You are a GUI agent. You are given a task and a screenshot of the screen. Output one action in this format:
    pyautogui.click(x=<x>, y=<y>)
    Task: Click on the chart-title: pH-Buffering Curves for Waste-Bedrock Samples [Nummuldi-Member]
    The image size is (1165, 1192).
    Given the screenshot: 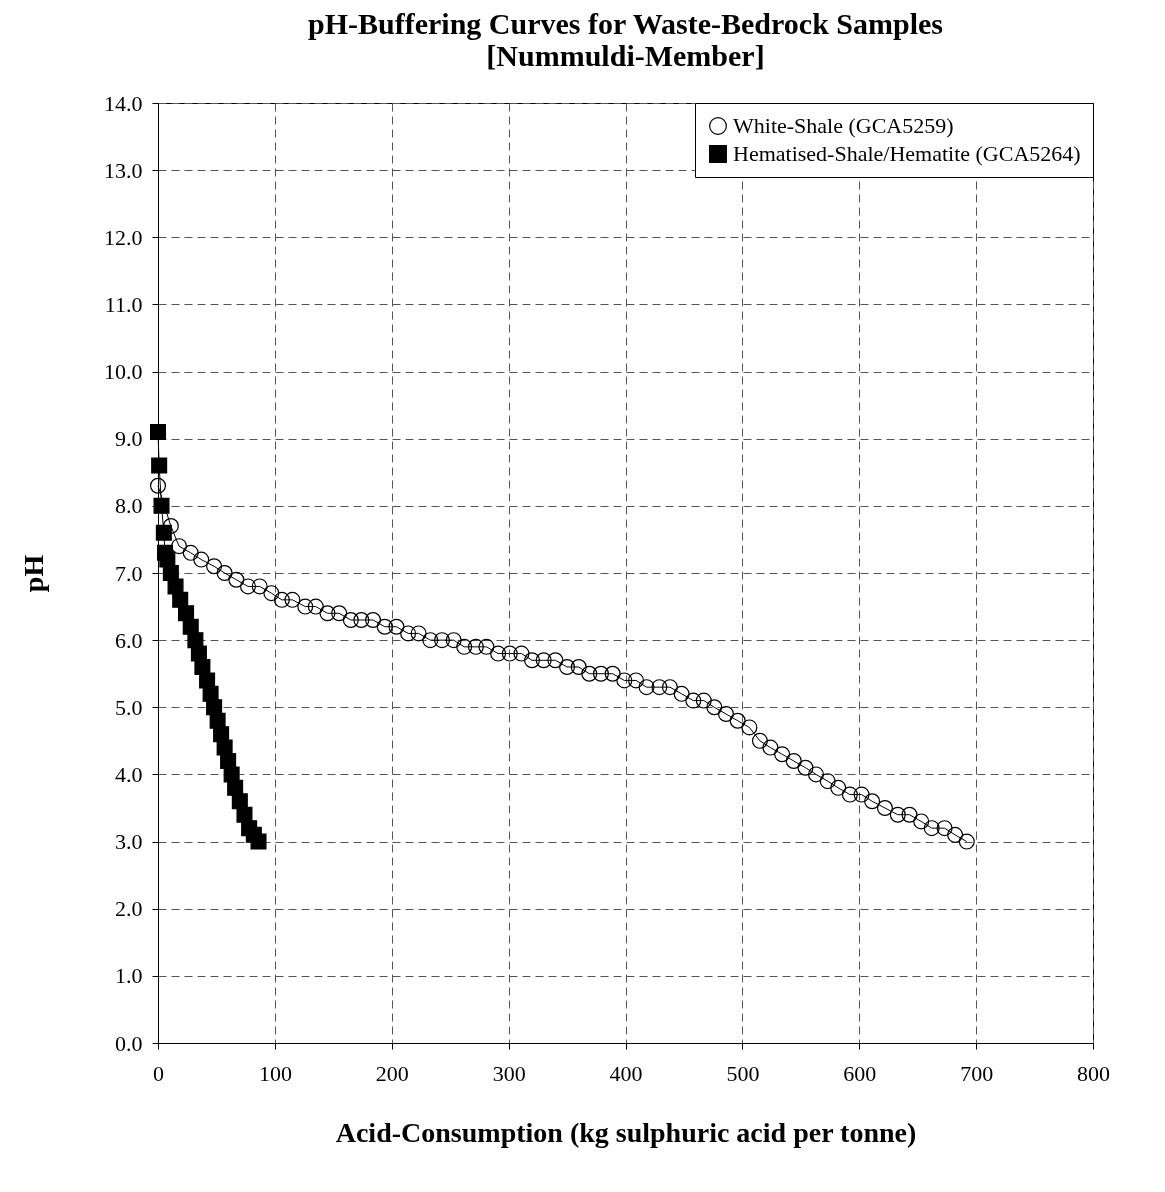 What is the action you would take?
    pyautogui.click(x=625, y=39)
    